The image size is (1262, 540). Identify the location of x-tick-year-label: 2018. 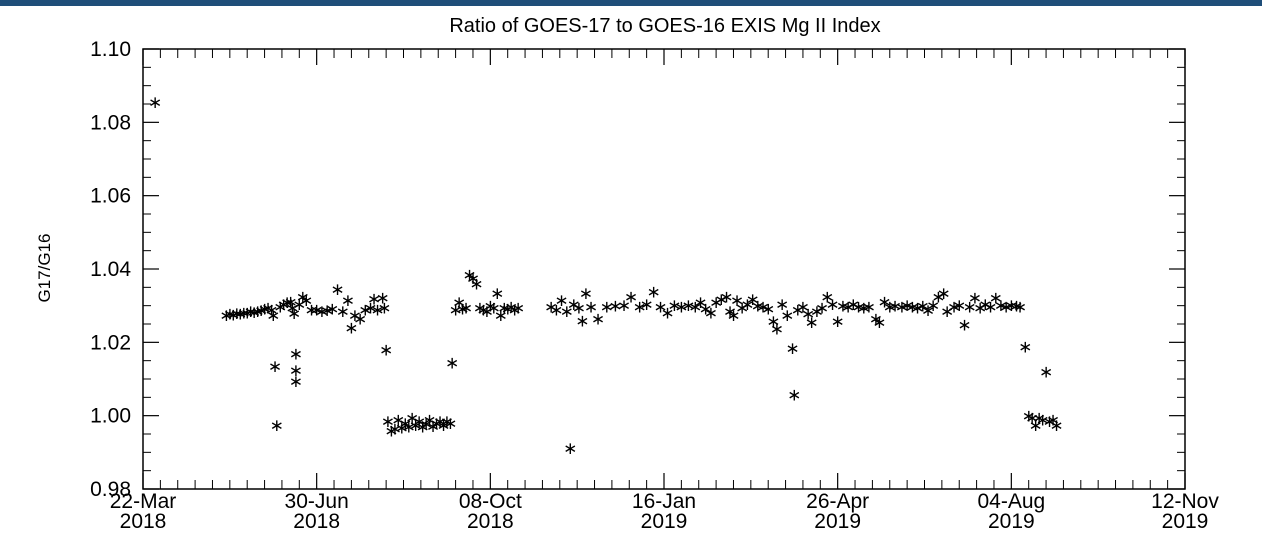
(316, 521).